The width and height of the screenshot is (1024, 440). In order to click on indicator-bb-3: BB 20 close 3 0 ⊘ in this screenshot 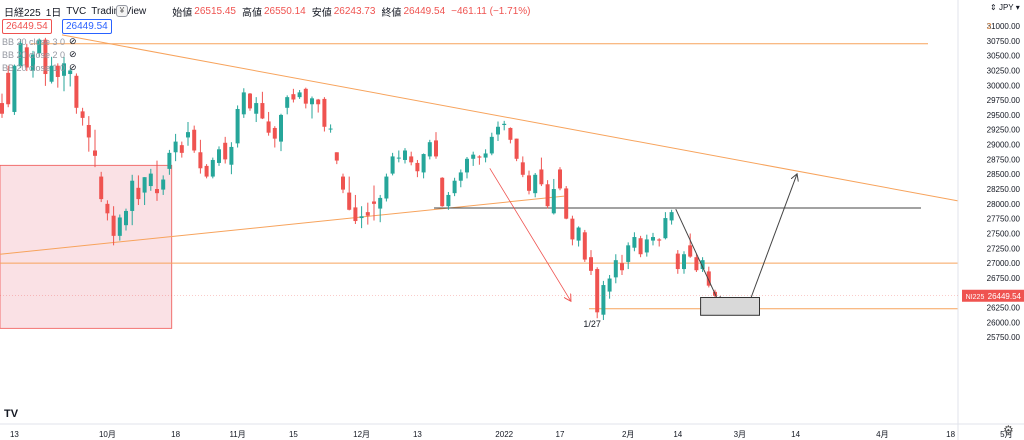, I will do `click(39, 41)`.